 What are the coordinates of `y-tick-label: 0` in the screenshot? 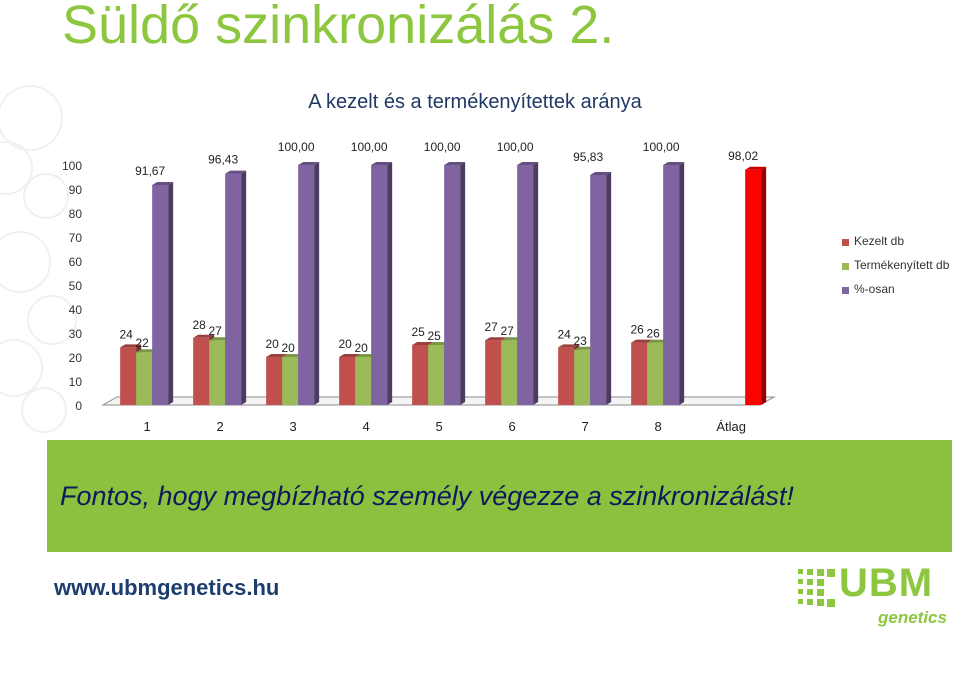 It's located at (78, 406).